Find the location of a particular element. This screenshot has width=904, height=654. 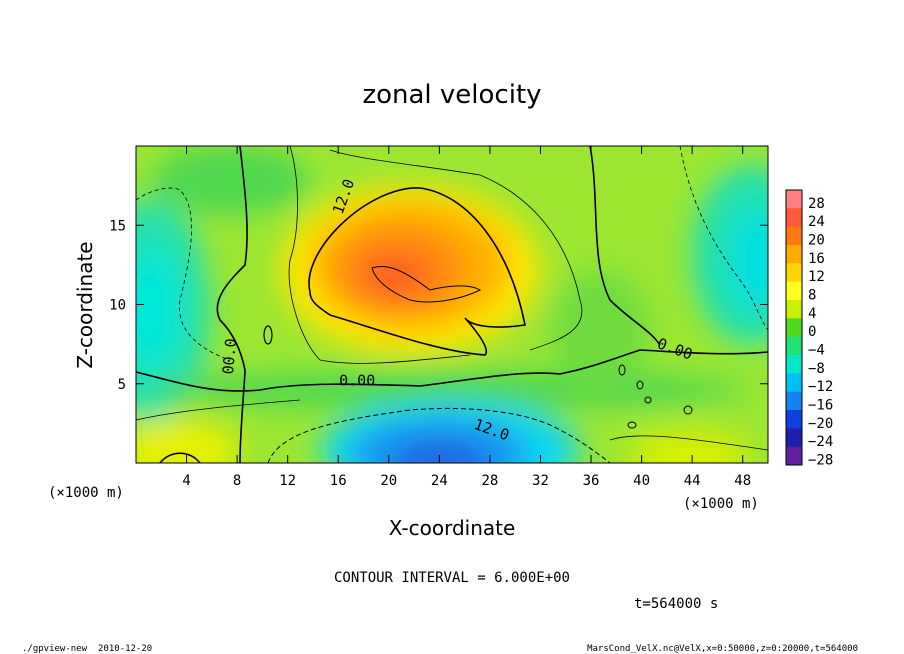

x-tick-label: 4 is located at coordinates (186, 481).